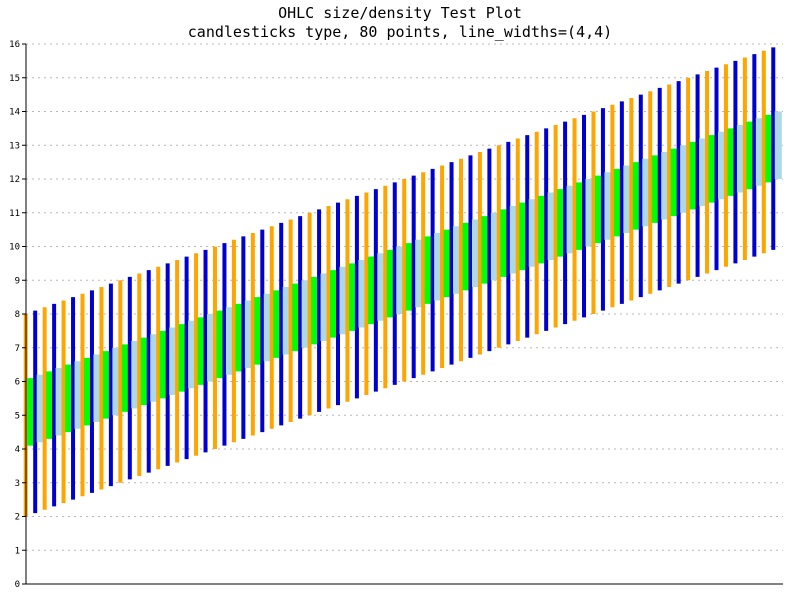  I want to click on y-tick-label: 0, so click(17, 585).